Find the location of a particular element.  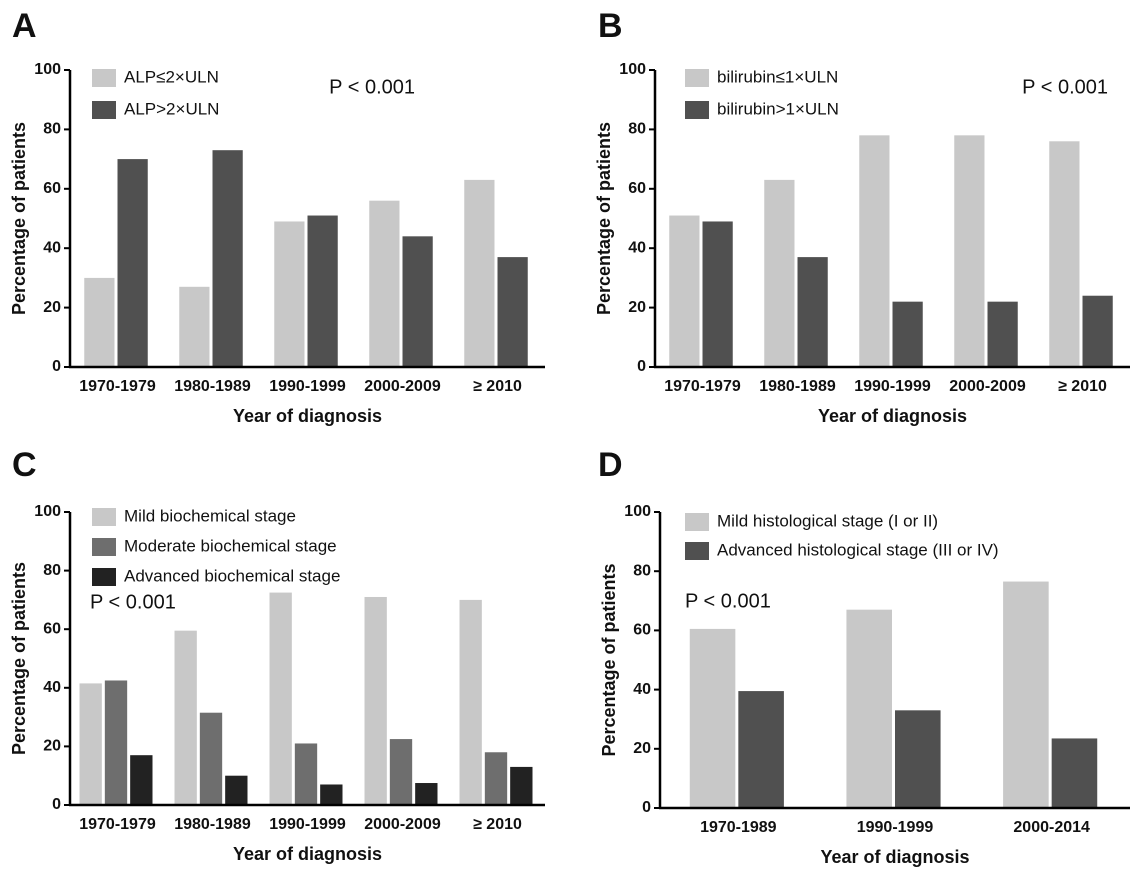

legend-label: Mild histological stage (I or II) is located at coordinates (827, 520).